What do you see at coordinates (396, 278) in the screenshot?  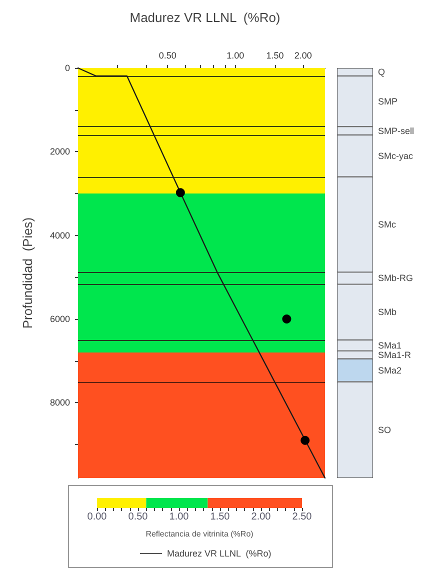 I see `series-label: SMb-RG` at bounding box center [396, 278].